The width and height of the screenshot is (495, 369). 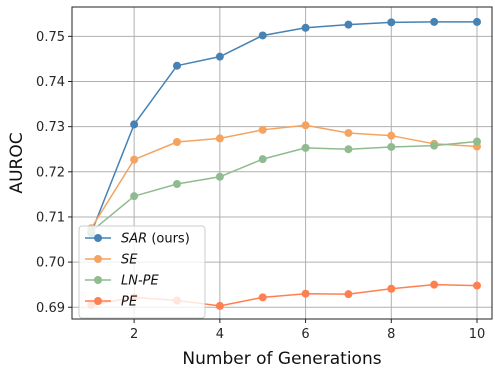 I want to click on y-tick-label: 0.72, so click(x=50, y=172).